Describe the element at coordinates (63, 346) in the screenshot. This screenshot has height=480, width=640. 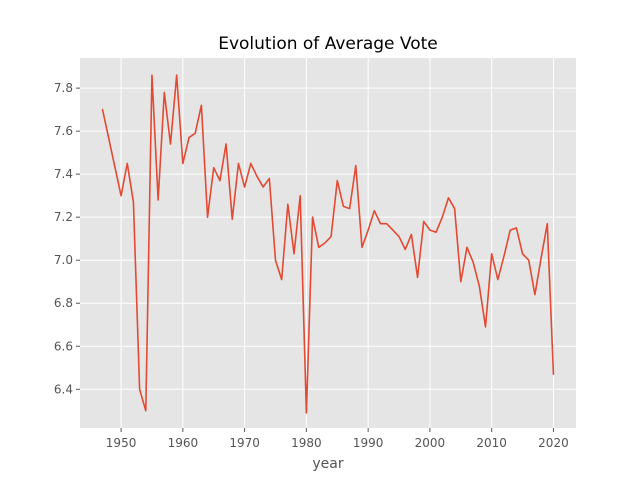
I see `y-tick-label: 6.6` at that location.